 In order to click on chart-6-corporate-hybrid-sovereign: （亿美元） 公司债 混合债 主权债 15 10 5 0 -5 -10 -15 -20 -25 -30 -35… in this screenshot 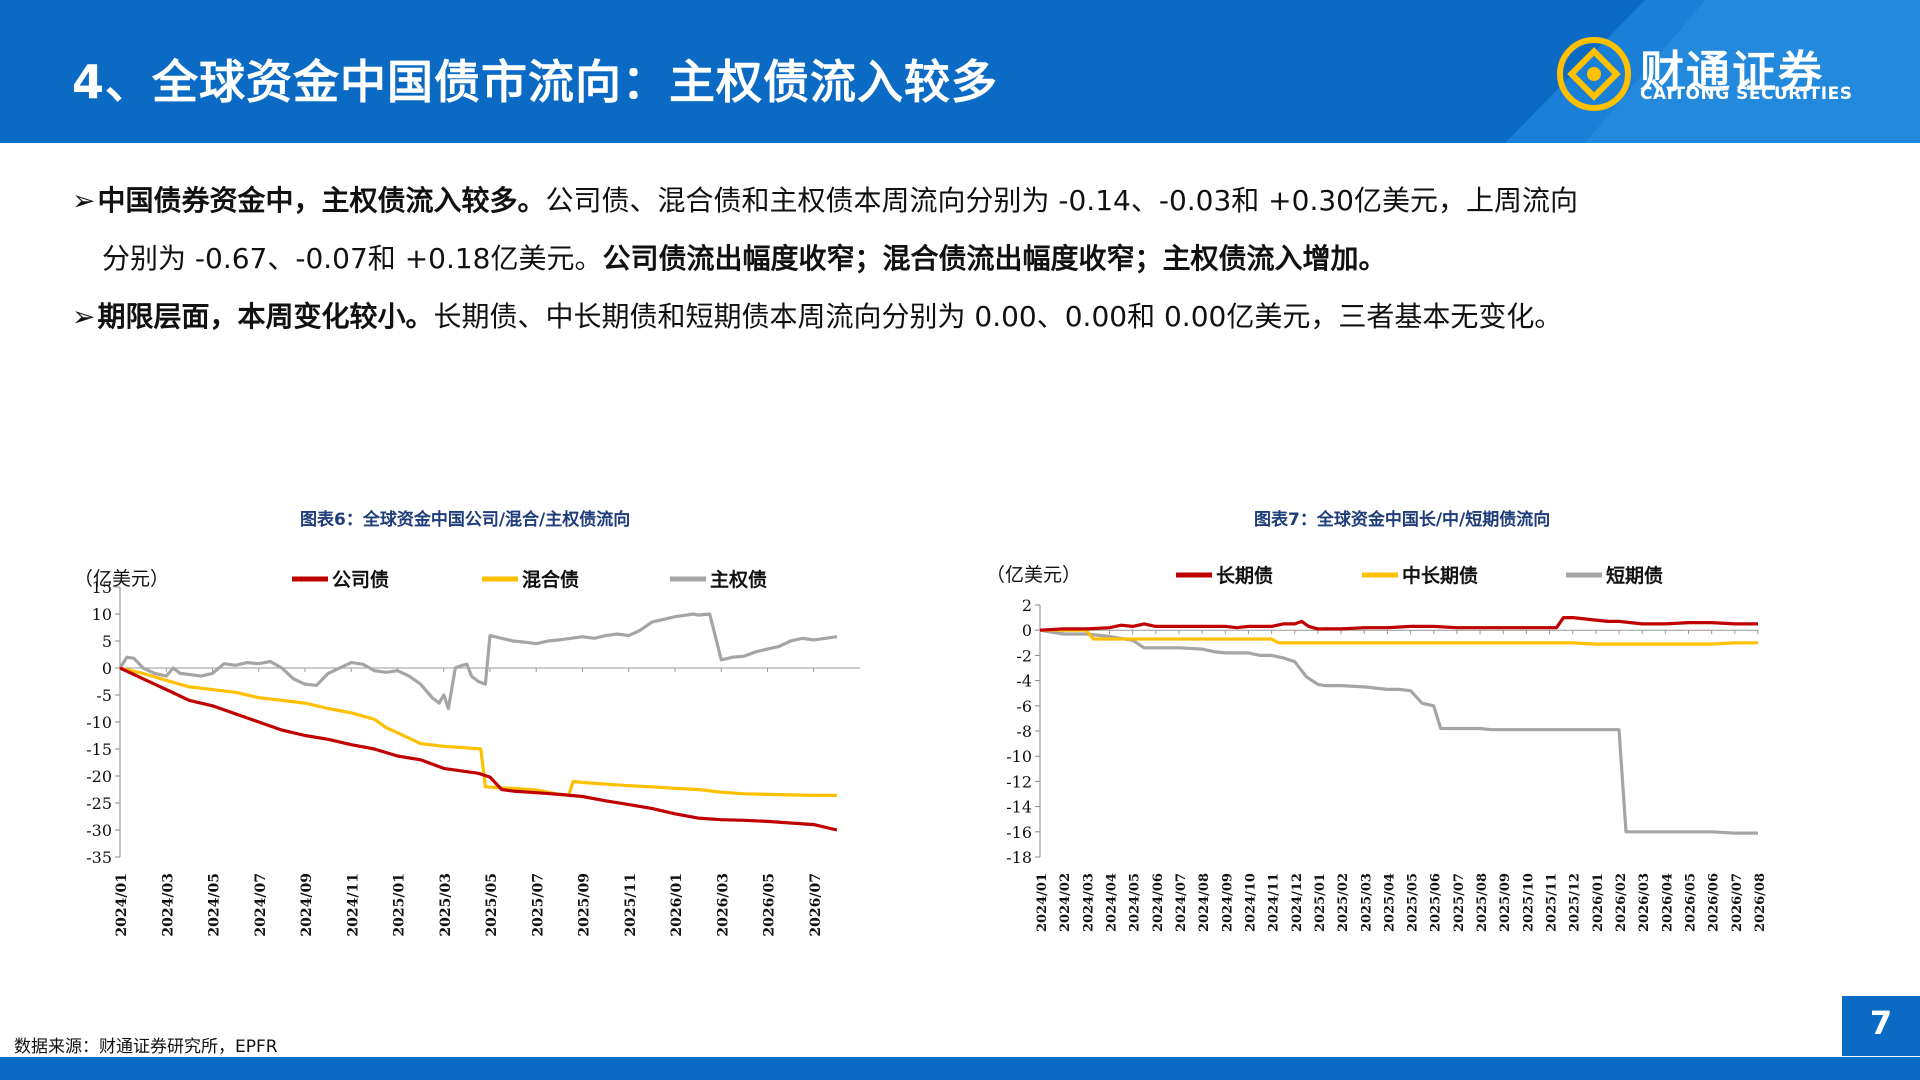, I will do `click(467, 752)`.